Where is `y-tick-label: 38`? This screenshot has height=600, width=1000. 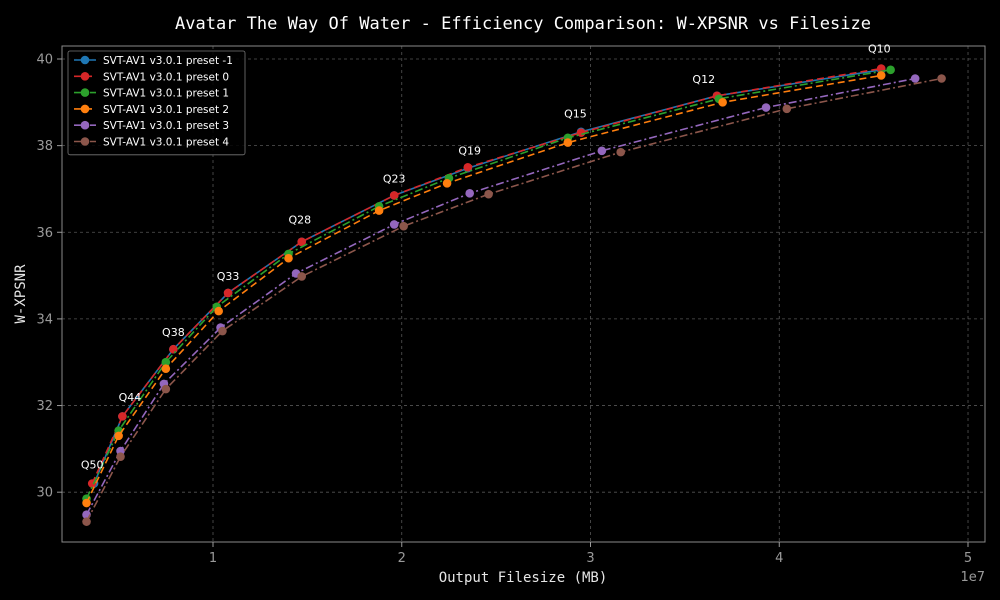 y-tick-label: 38 is located at coordinates (44, 146).